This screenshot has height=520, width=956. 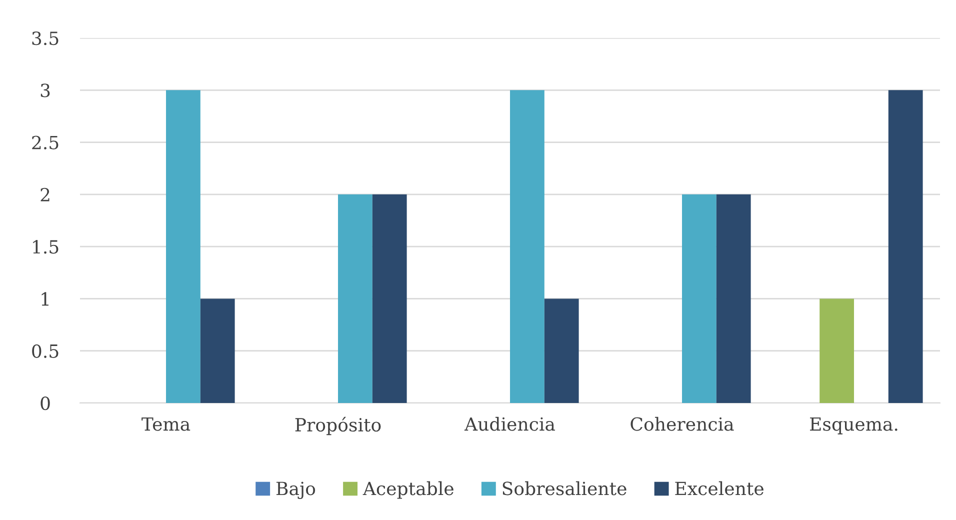 What do you see at coordinates (408, 490) in the screenshot?
I see `legend-label: Aceptable` at bounding box center [408, 490].